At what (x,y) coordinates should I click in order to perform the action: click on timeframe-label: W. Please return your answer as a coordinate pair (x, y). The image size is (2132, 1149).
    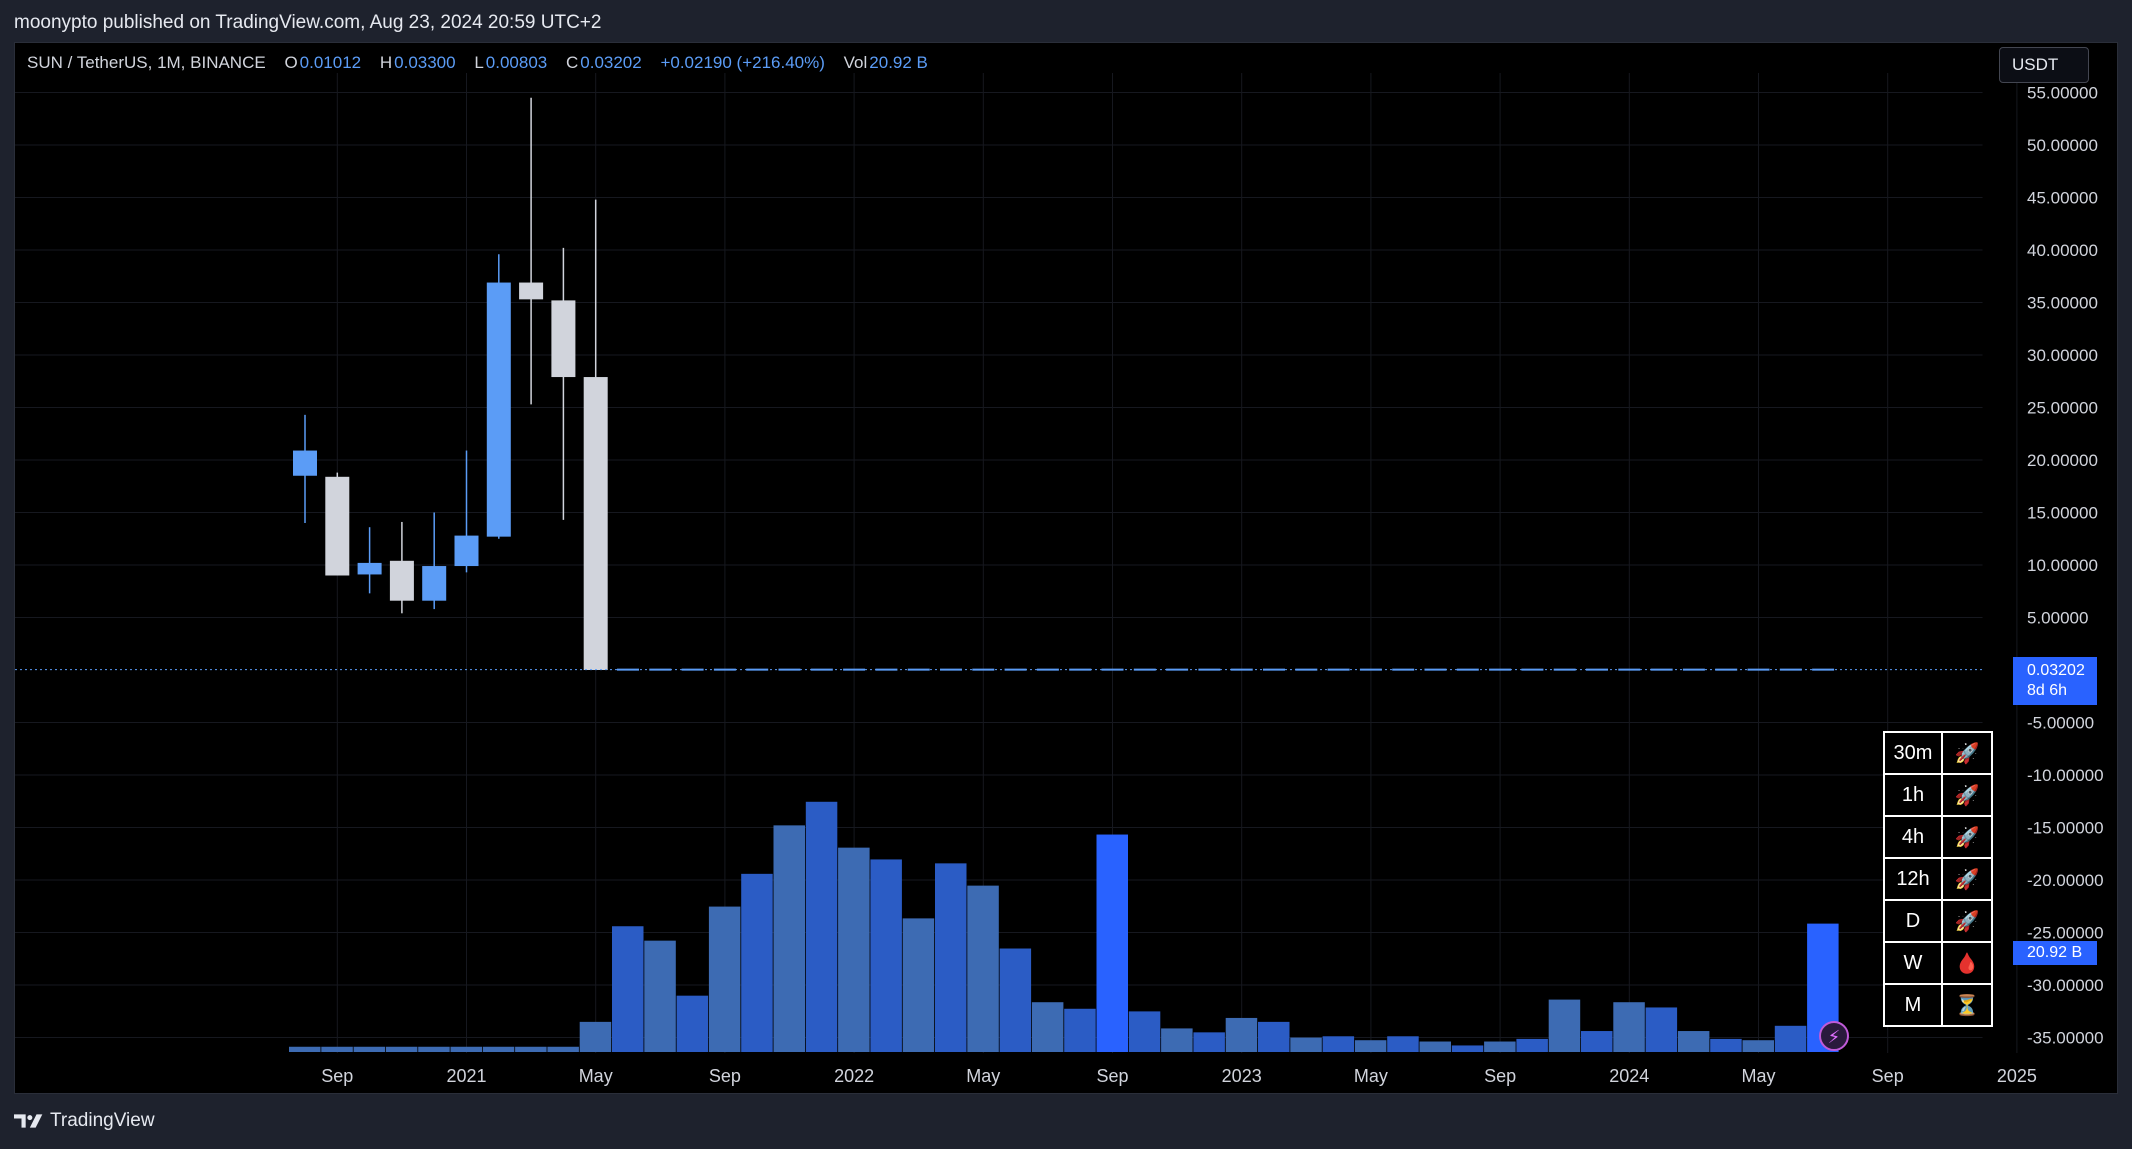
    Looking at the image, I should click on (1913, 963).